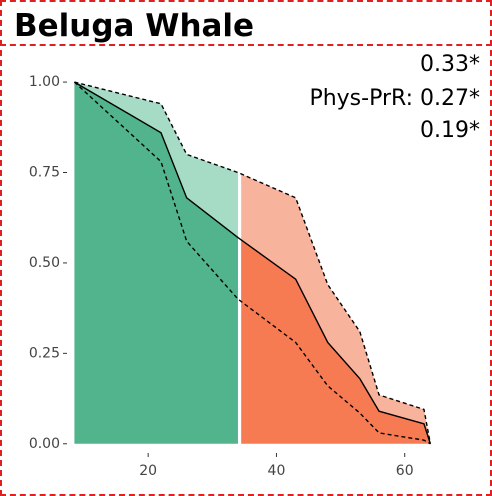  What do you see at coordinates (44, 173) in the screenshot?
I see `y-tick-label: 0.75` at bounding box center [44, 173].